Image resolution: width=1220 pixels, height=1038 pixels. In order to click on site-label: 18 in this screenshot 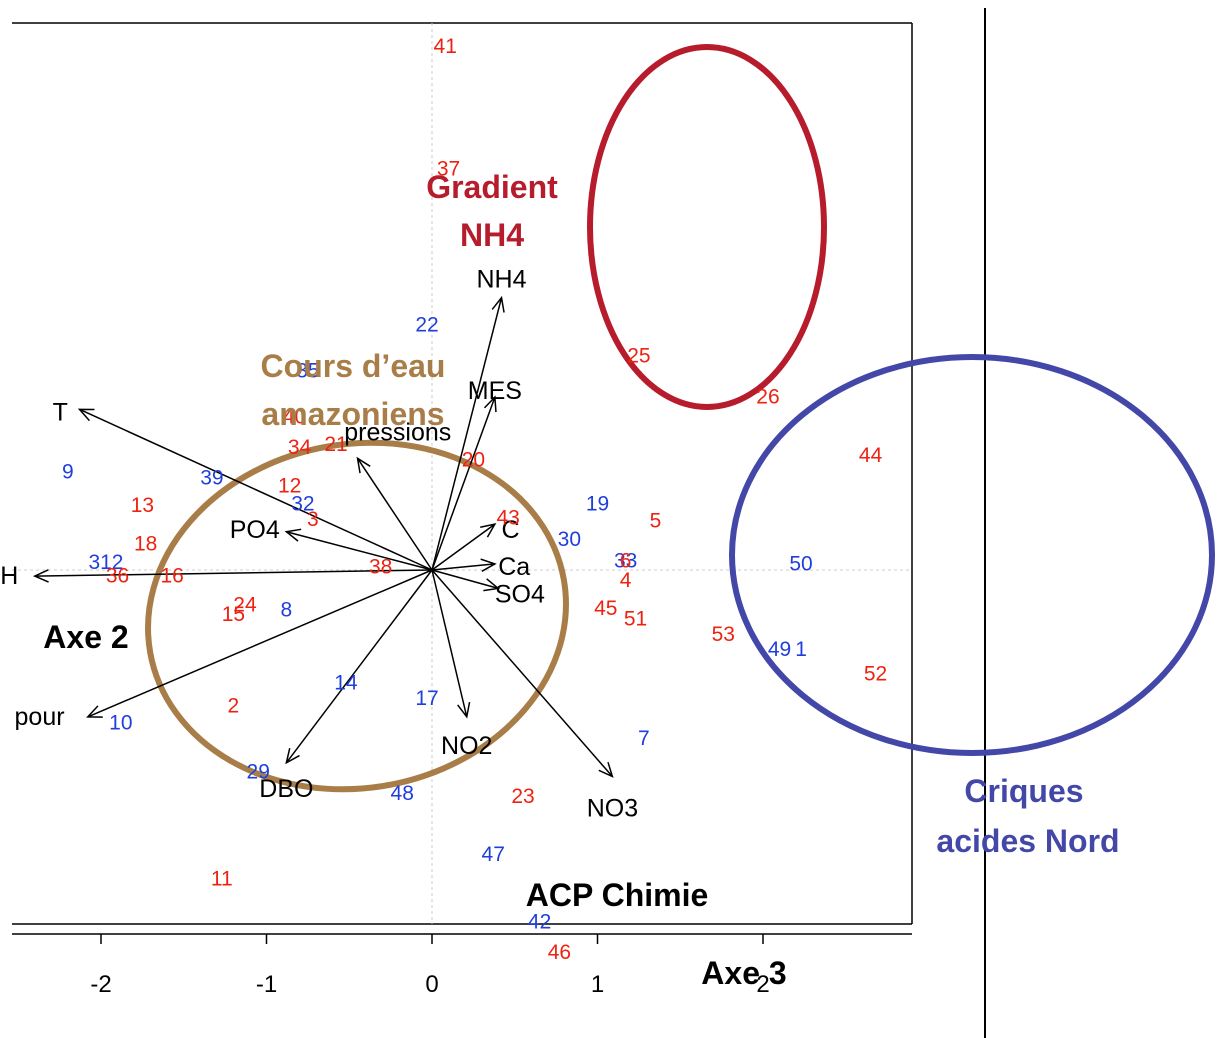, I will do `click(145, 543)`.